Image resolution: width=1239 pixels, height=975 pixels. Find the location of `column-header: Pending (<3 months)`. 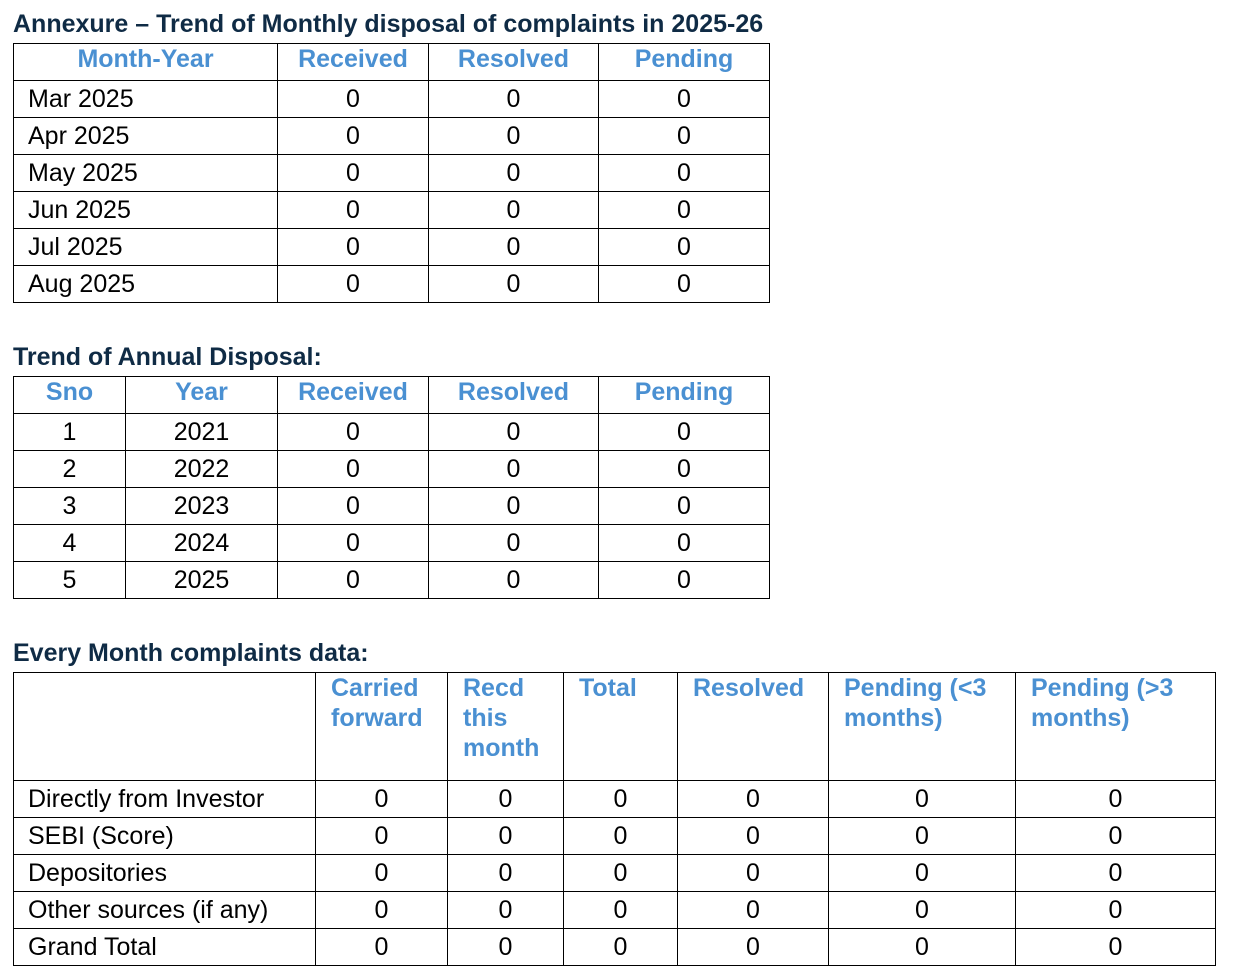

column-header: Pending (<3 months) is located at coordinates (922, 726).